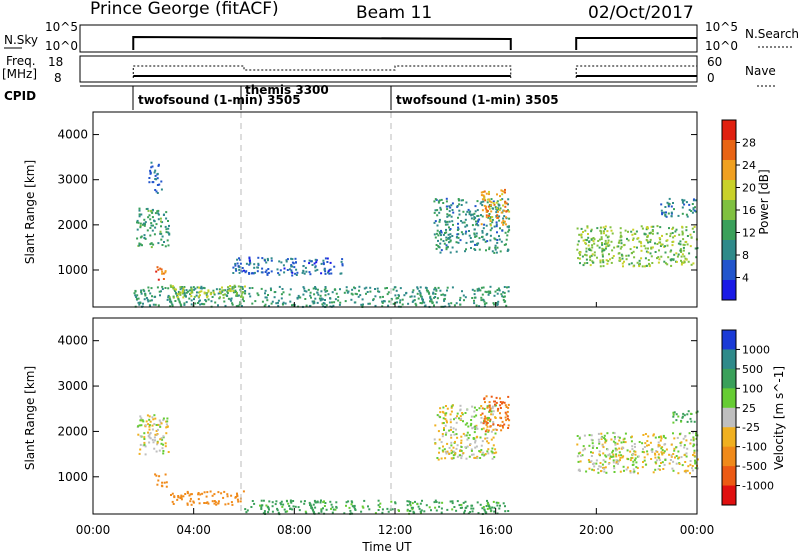 This screenshot has height=554, width=800. I want to click on colorbar-swatch, so click(729, 170).